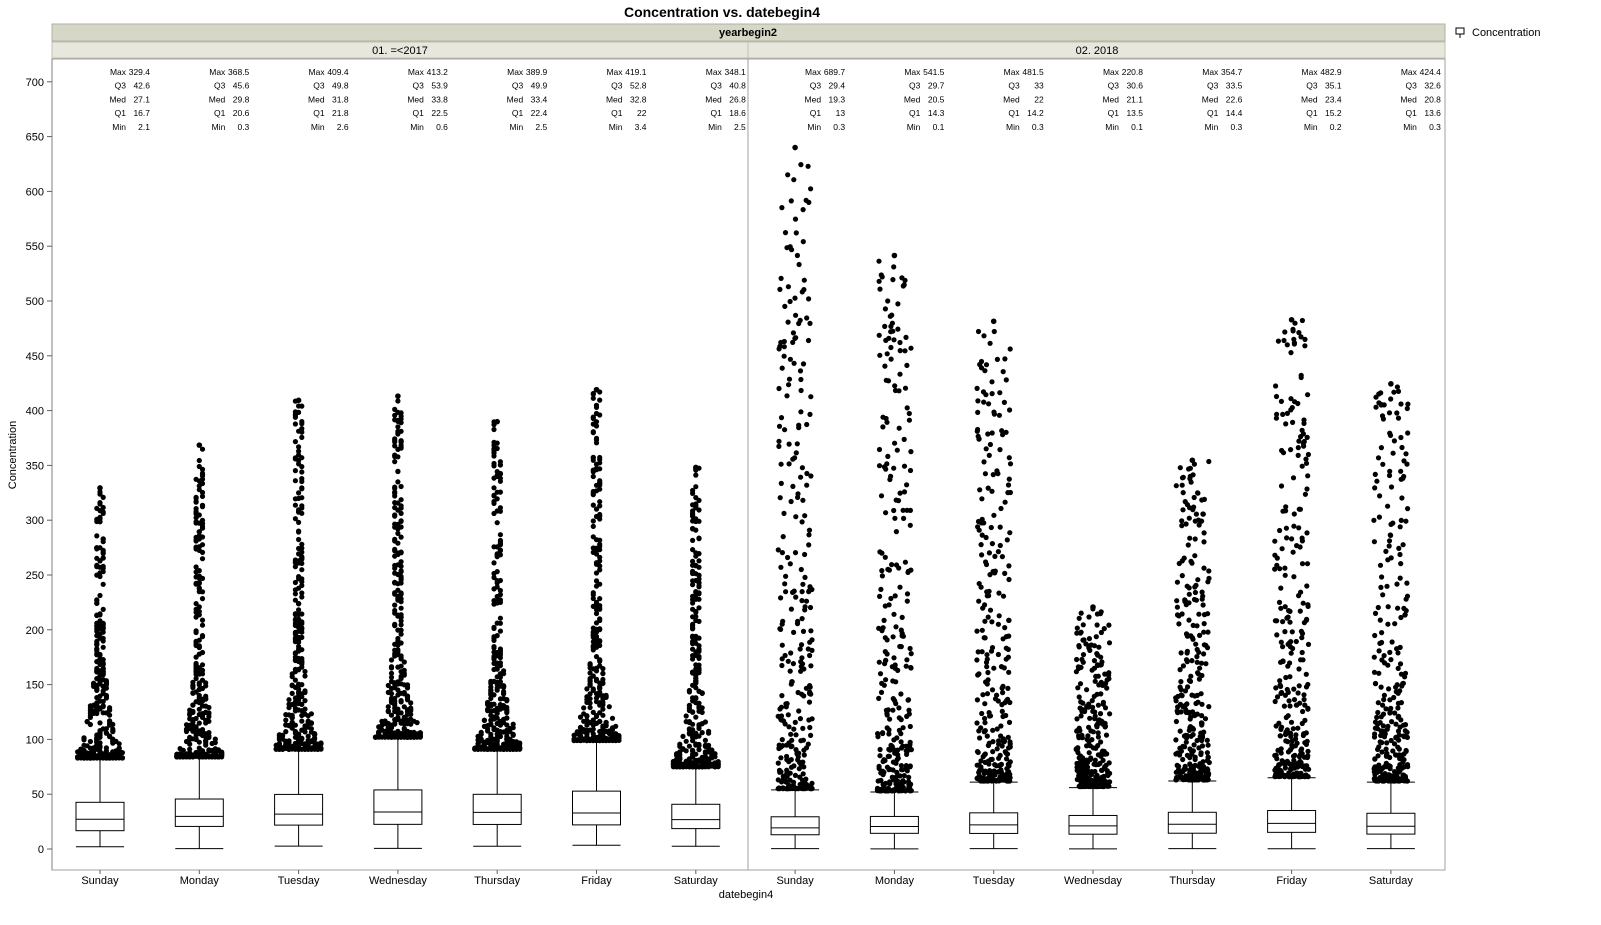  I want to click on stat-value-med: 20.8, so click(1432, 99).